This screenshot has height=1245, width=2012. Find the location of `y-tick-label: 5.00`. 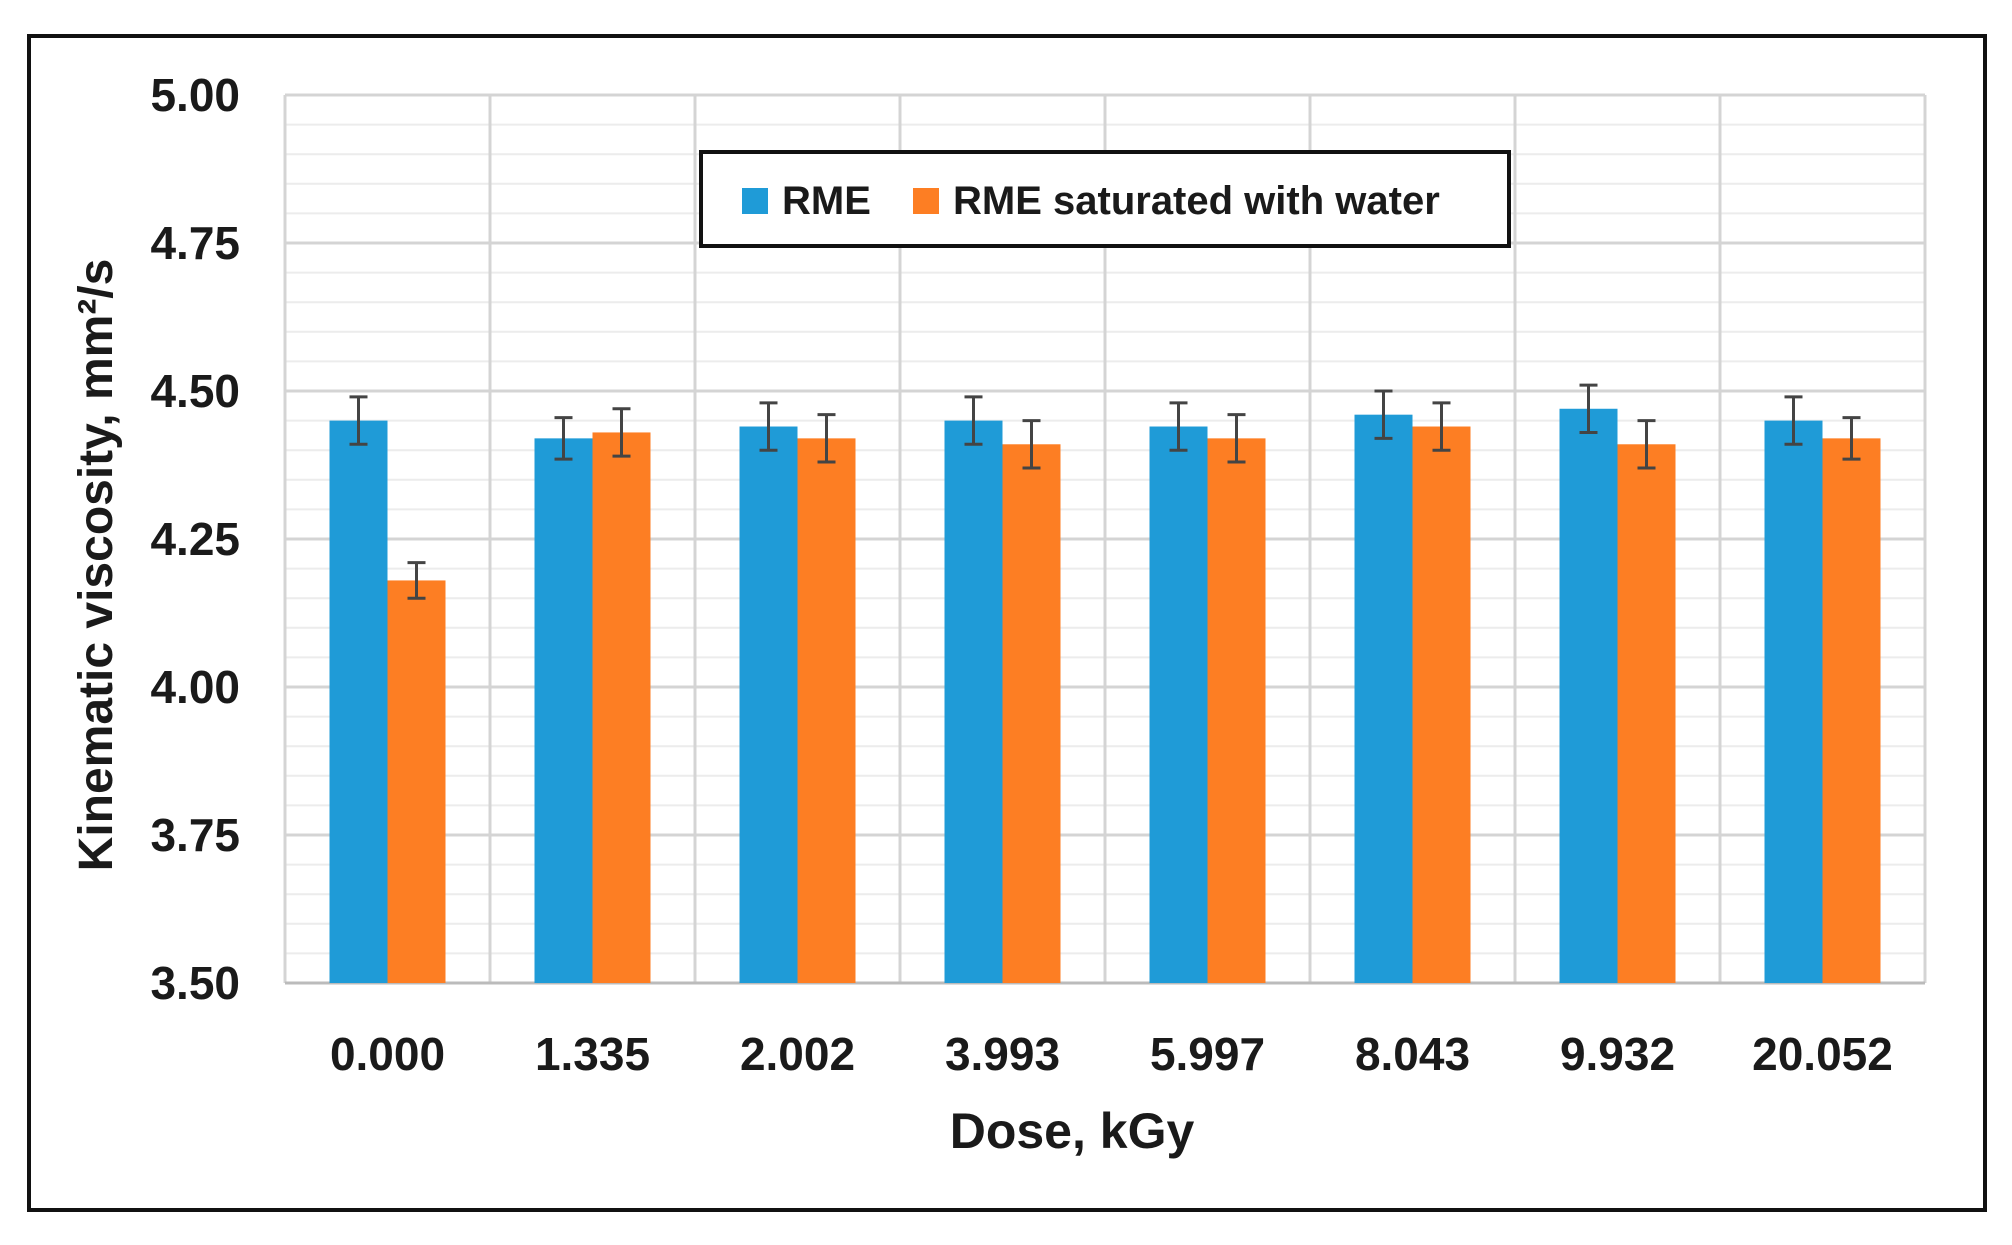

y-tick-label: 5.00 is located at coordinates (195, 95).